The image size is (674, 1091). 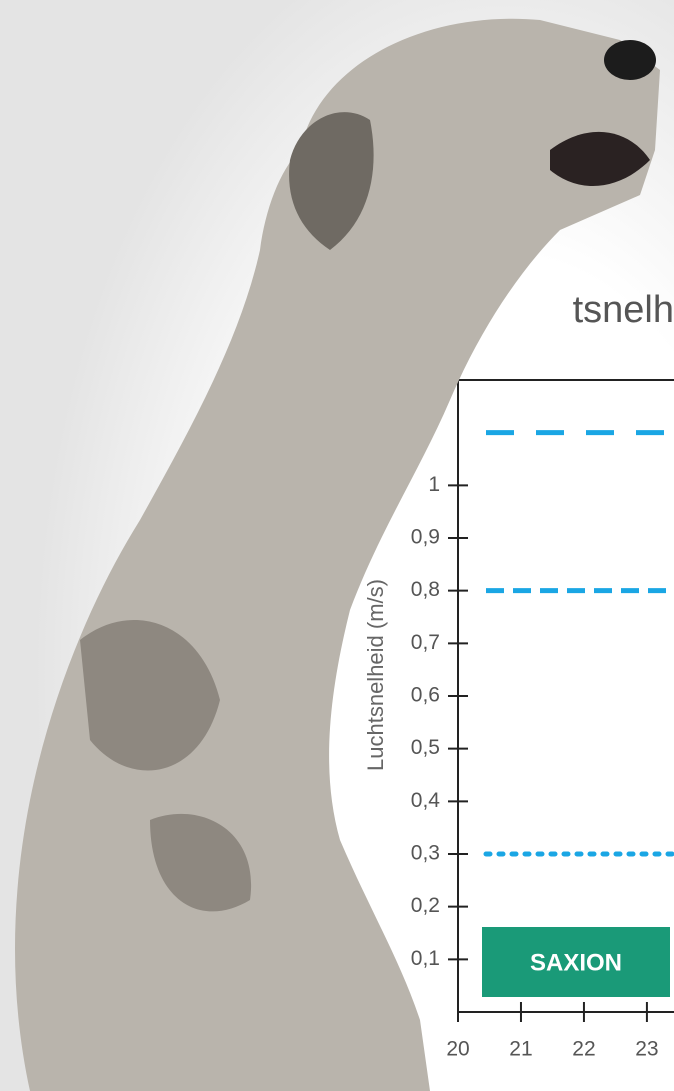 What do you see at coordinates (425, 853) in the screenshot?
I see `y-tick-label: 0,3` at bounding box center [425, 853].